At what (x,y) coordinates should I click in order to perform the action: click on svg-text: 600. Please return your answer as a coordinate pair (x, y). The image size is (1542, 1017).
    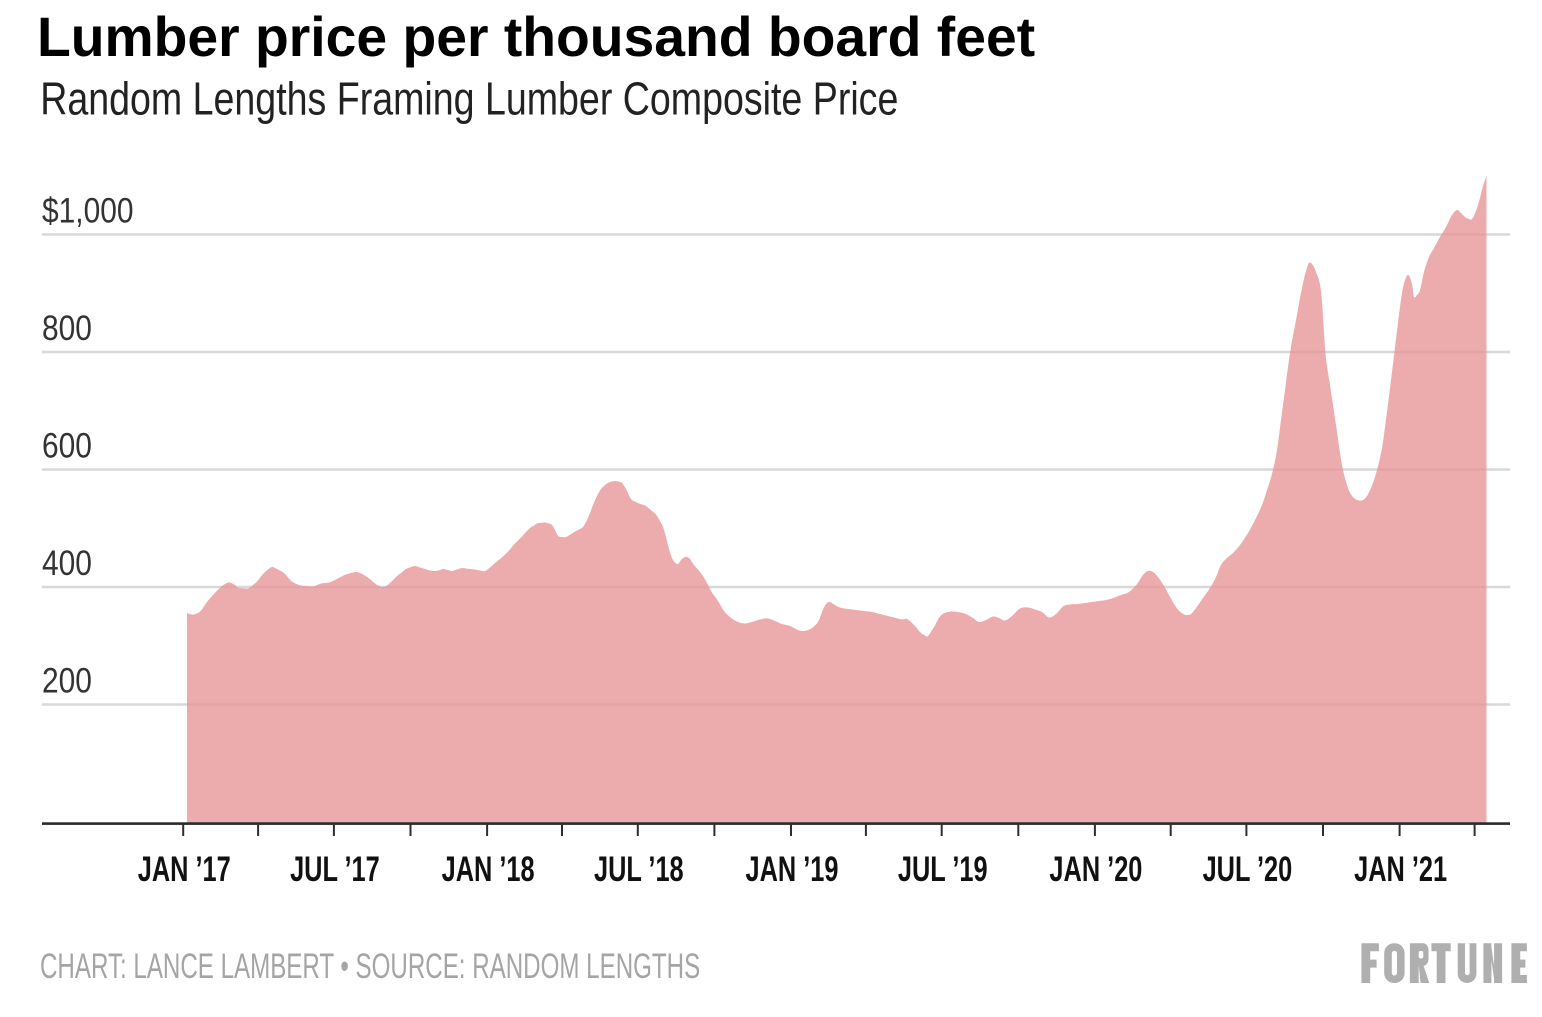
    Looking at the image, I should click on (67, 445).